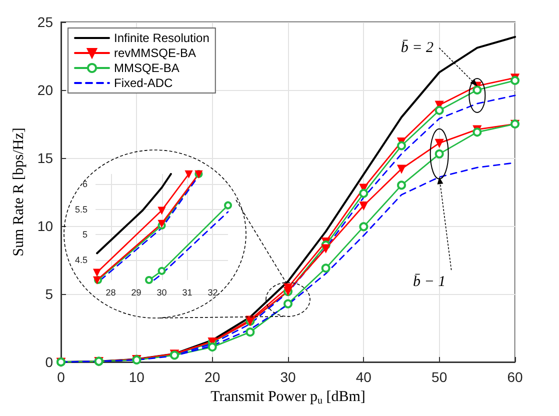 The image size is (559, 416). I want to click on x-tick-label: 20, so click(212, 377).